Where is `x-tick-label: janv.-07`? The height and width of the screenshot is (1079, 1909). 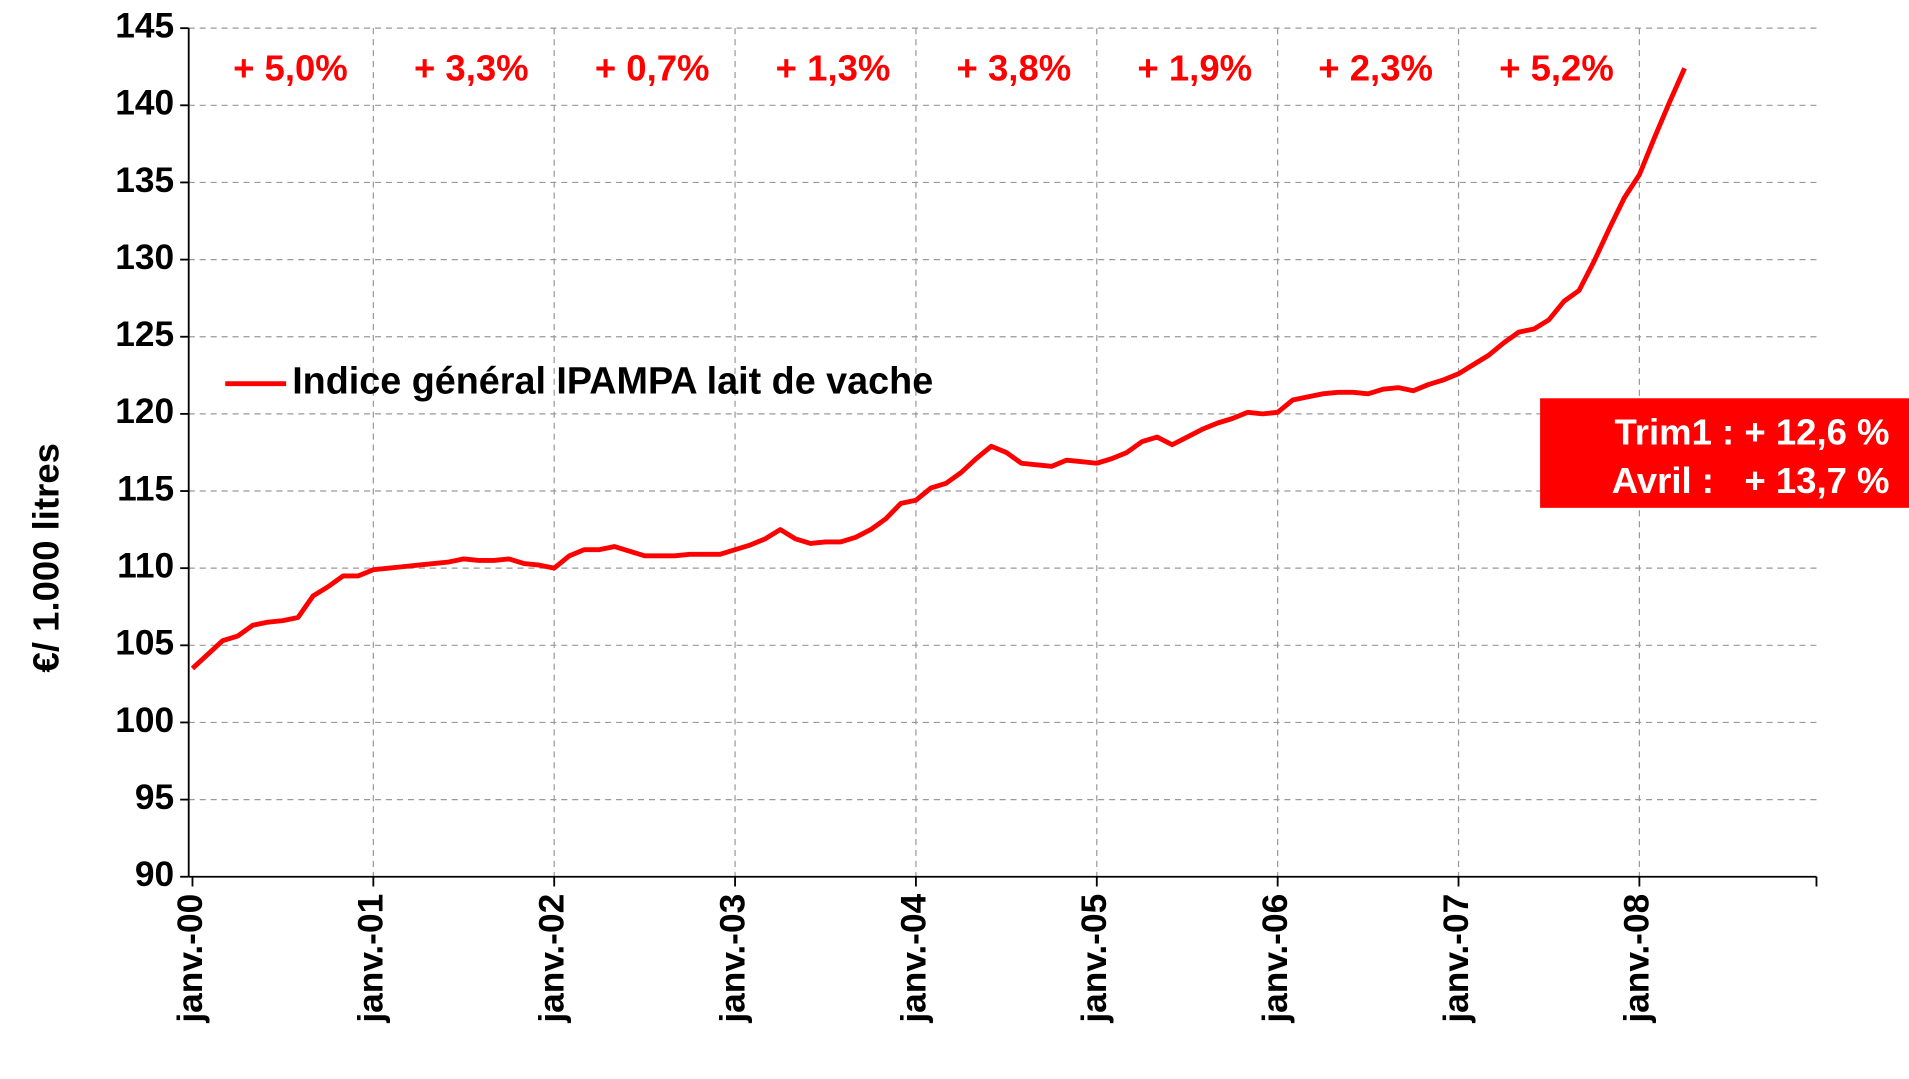 x-tick-label: janv.-07 is located at coordinates (1456, 959).